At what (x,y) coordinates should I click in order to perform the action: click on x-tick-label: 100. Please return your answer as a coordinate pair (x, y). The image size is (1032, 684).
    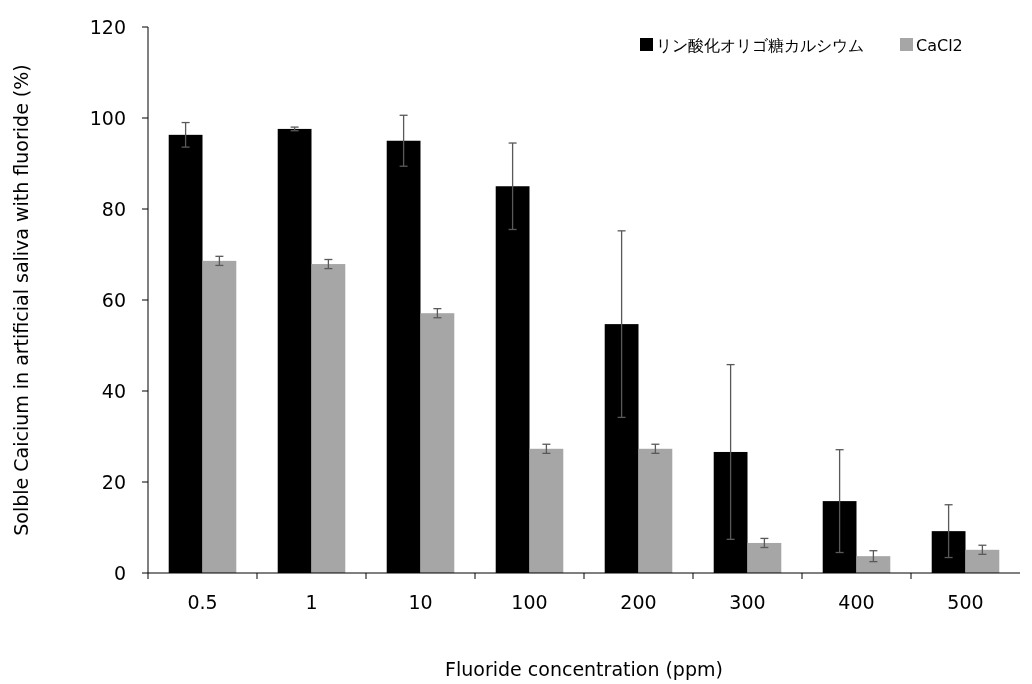
    Looking at the image, I should click on (529, 602).